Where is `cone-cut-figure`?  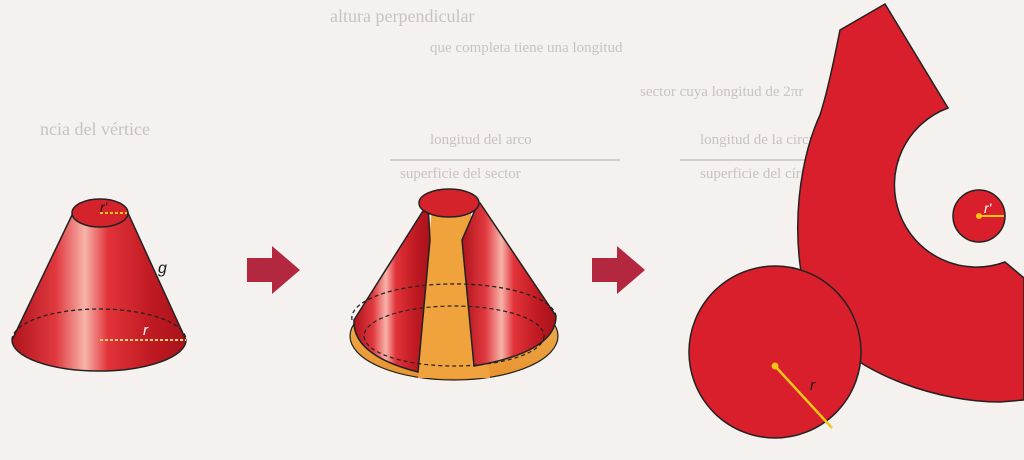
cone-cut-figure is located at coordinates (454, 284).